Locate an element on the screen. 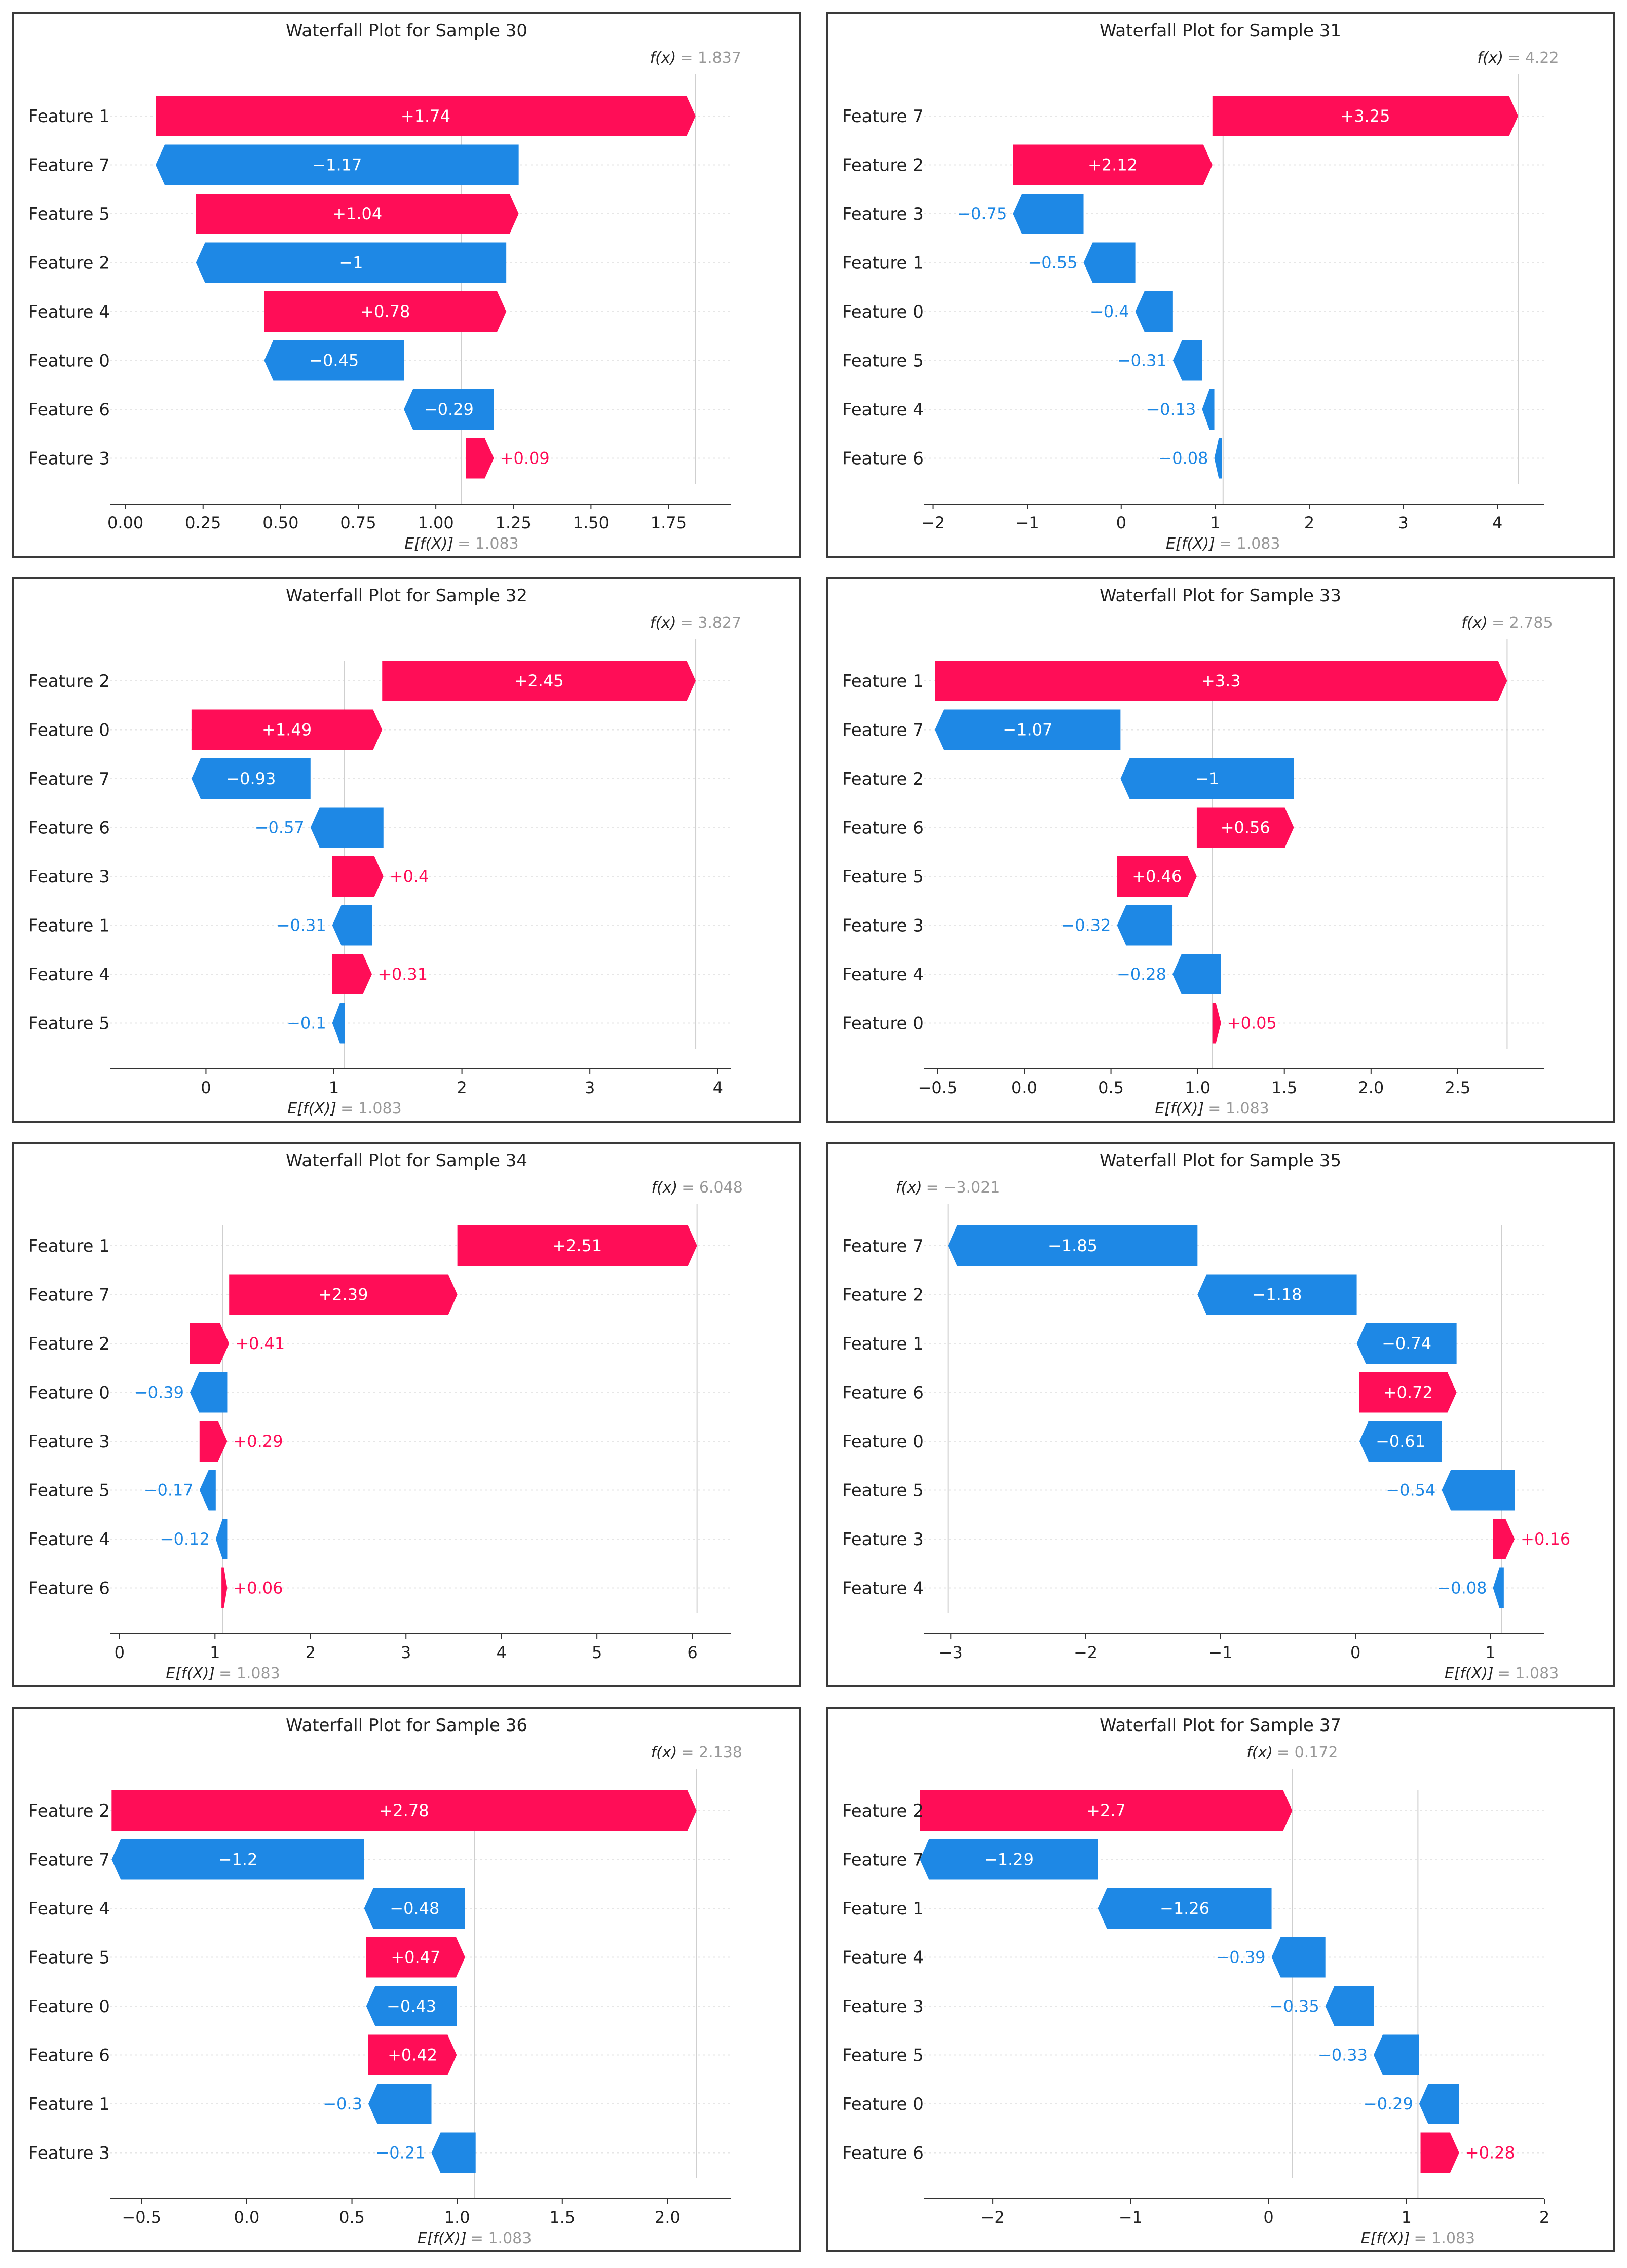  feature-label: Feature 2 is located at coordinates (883, 1295).